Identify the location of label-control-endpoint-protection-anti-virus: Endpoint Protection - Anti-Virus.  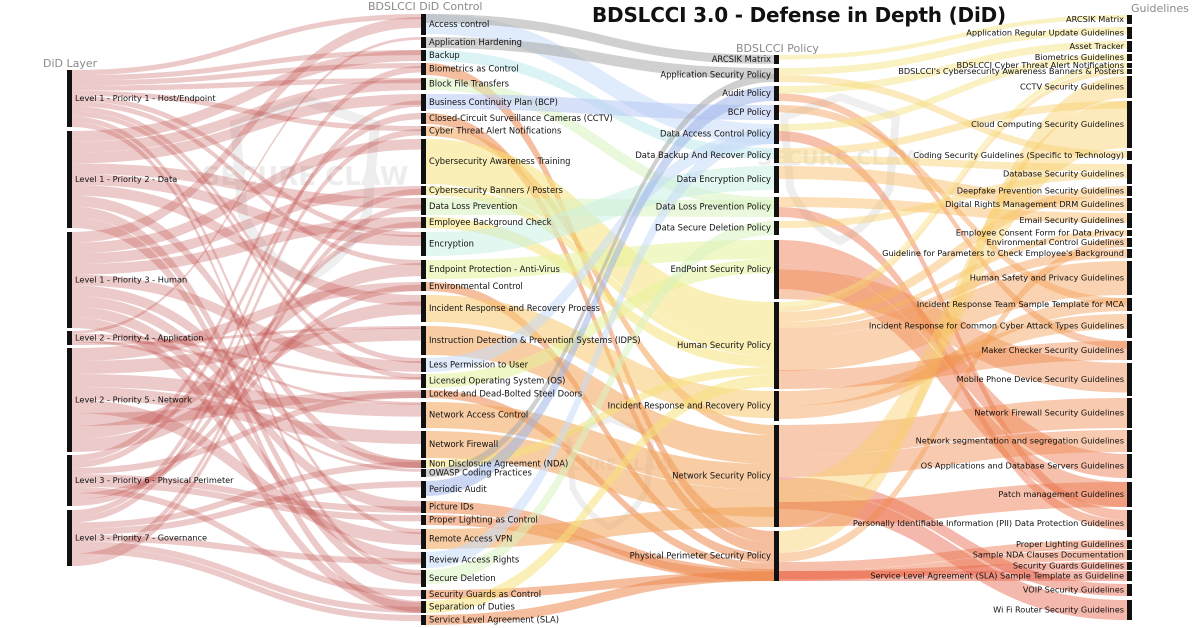
(494, 269).